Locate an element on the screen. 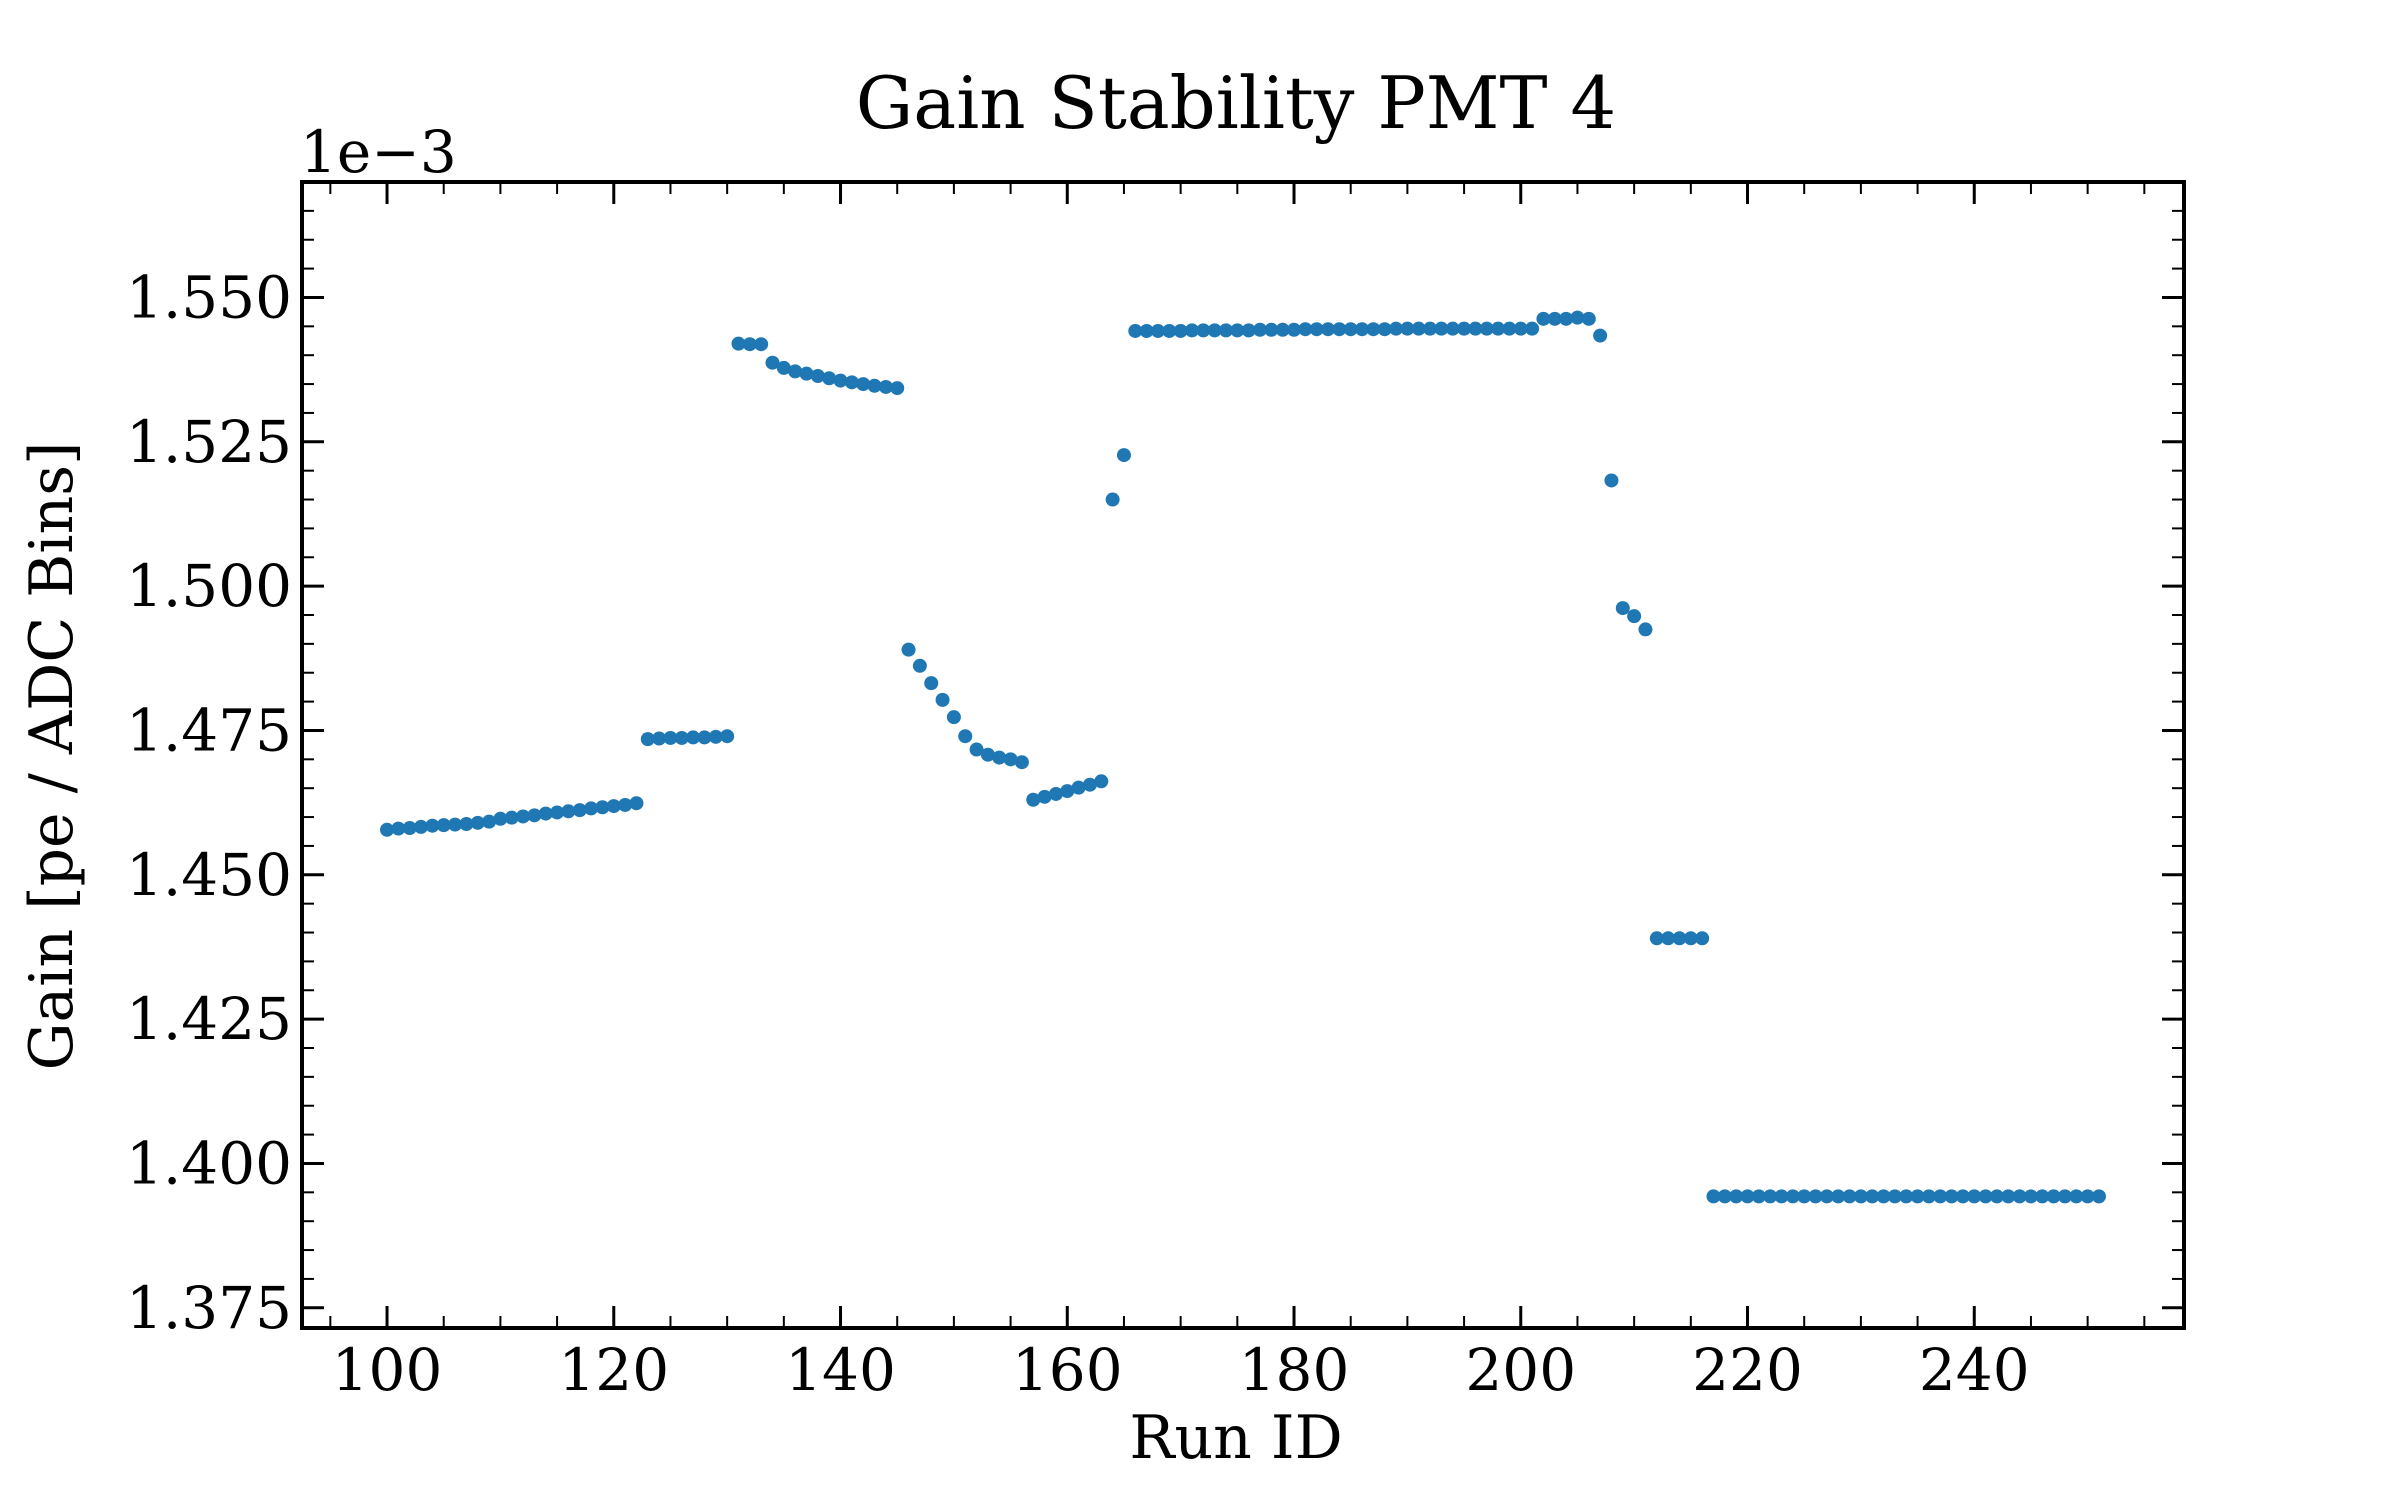 This screenshot has width=2400, height=1500. x-tick-label: 120 is located at coordinates (613, 1370).